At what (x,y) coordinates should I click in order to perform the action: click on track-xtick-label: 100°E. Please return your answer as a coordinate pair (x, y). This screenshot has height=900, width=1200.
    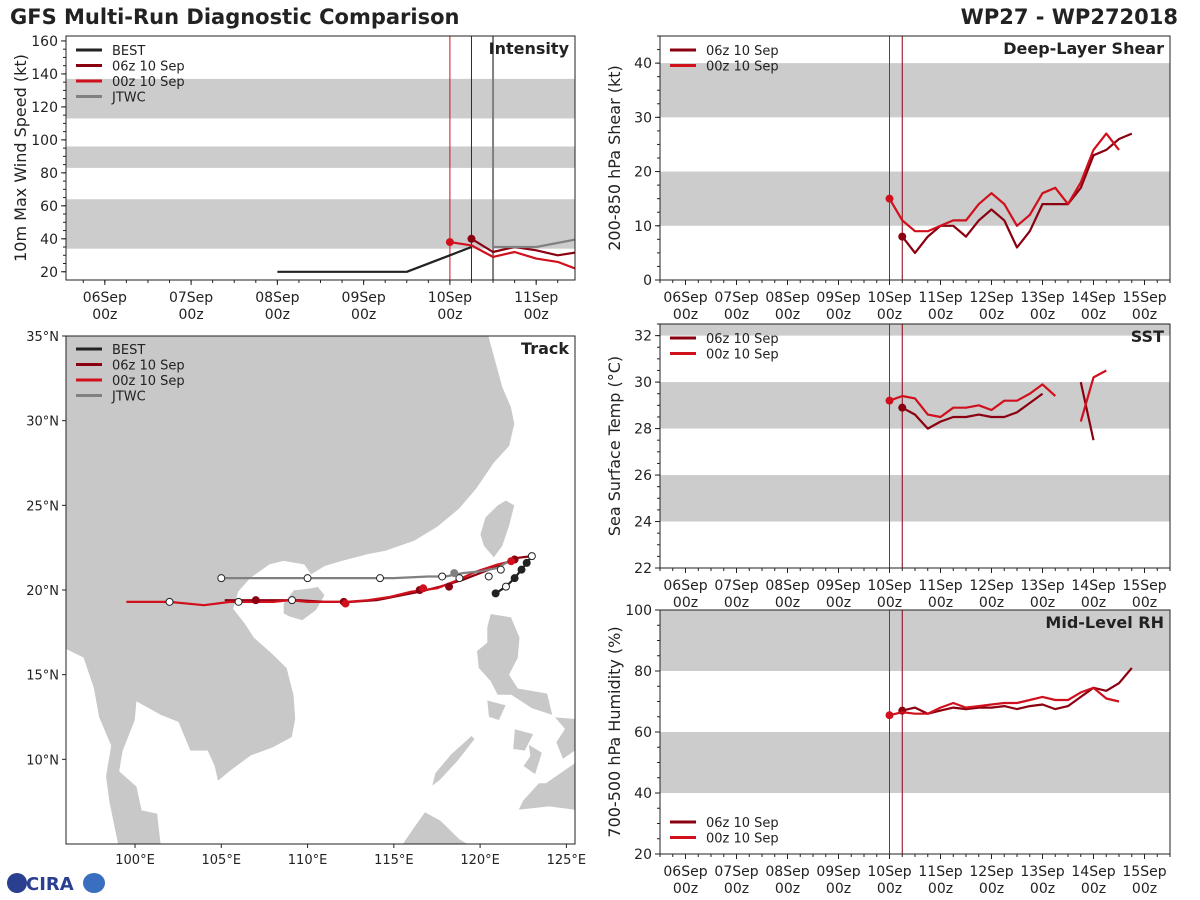
    Looking at the image, I should click on (135, 860).